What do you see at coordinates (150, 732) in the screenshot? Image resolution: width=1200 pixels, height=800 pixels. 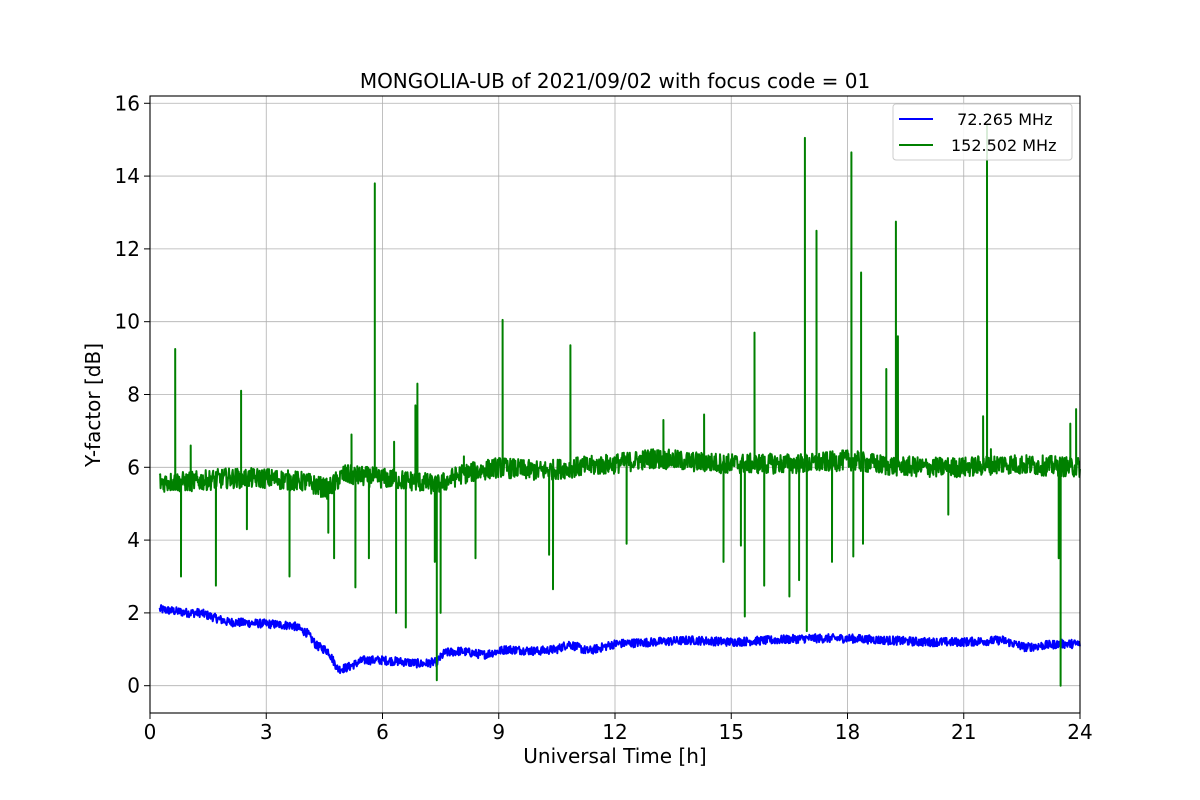 I see `x-tick-label: 0` at bounding box center [150, 732].